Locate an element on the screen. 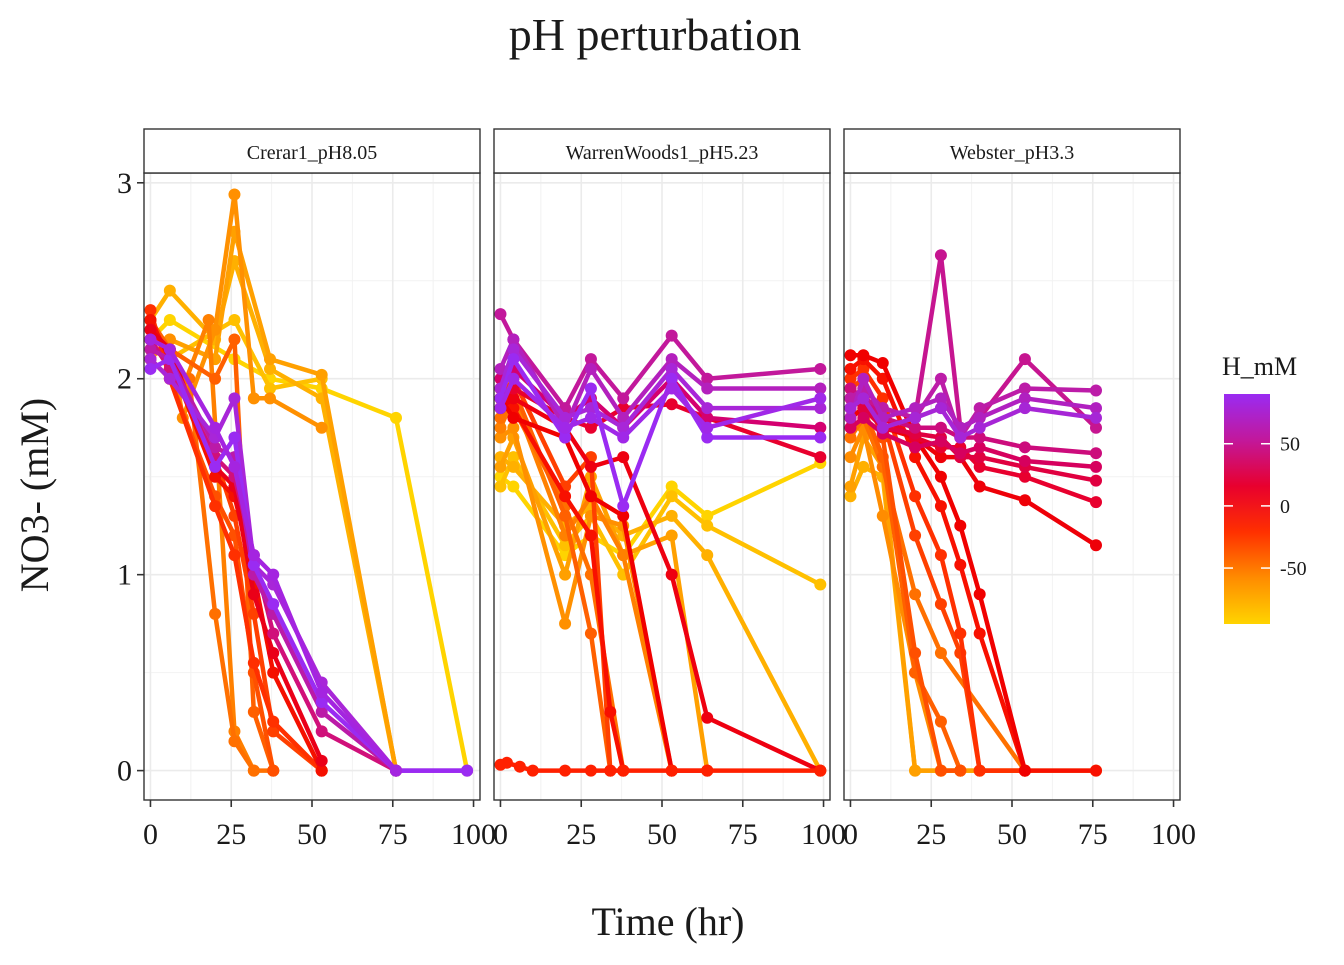 Image resolution: width=1344 pixels, height=965 pixels. y-tick-label: 0 is located at coordinates (124, 771).